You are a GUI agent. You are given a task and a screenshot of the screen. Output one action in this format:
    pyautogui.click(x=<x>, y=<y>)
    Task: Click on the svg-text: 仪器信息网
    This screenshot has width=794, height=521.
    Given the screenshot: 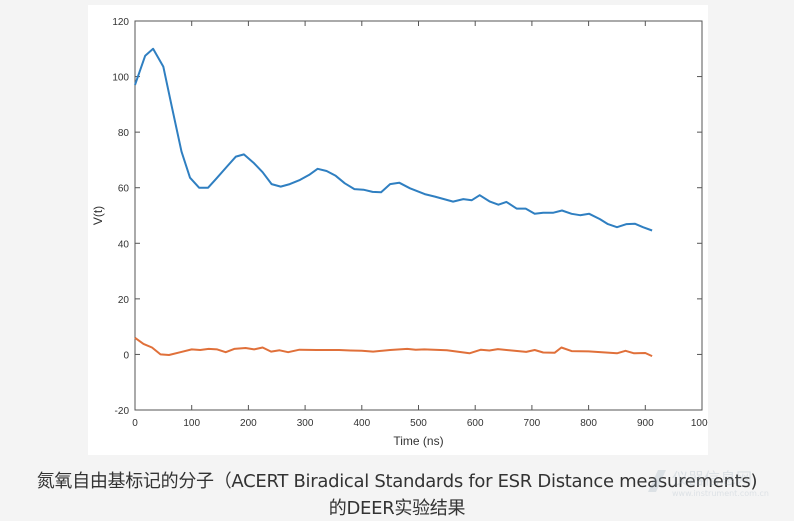 What is the action you would take?
    pyautogui.click(x=712, y=478)
    